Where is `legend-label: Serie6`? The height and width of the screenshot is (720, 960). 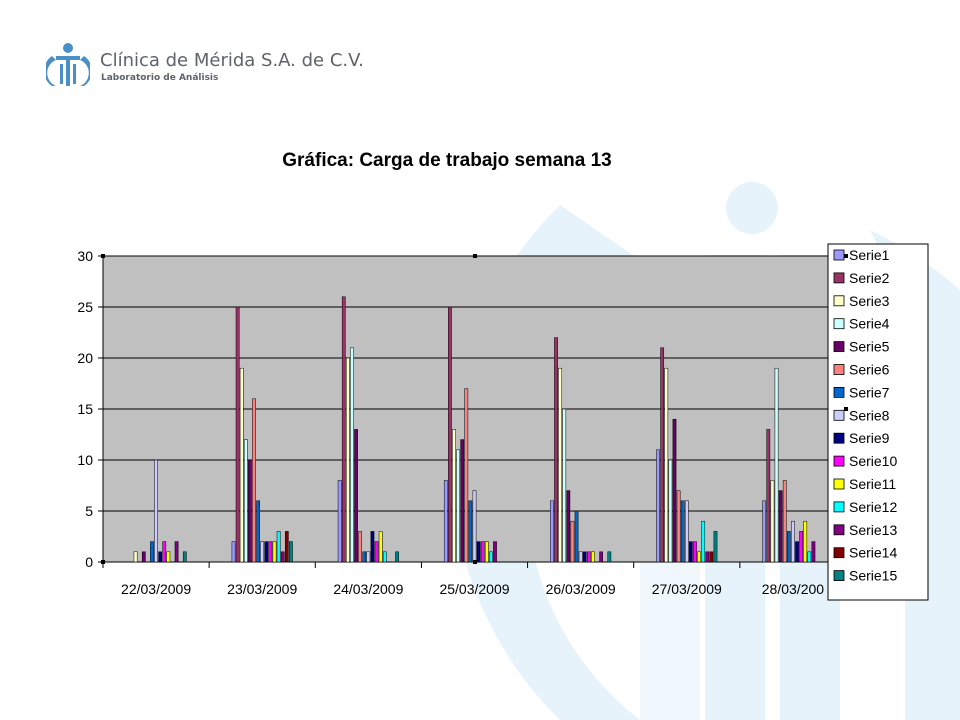
legend-label: Serie6 is located at coordinates (869, 370).